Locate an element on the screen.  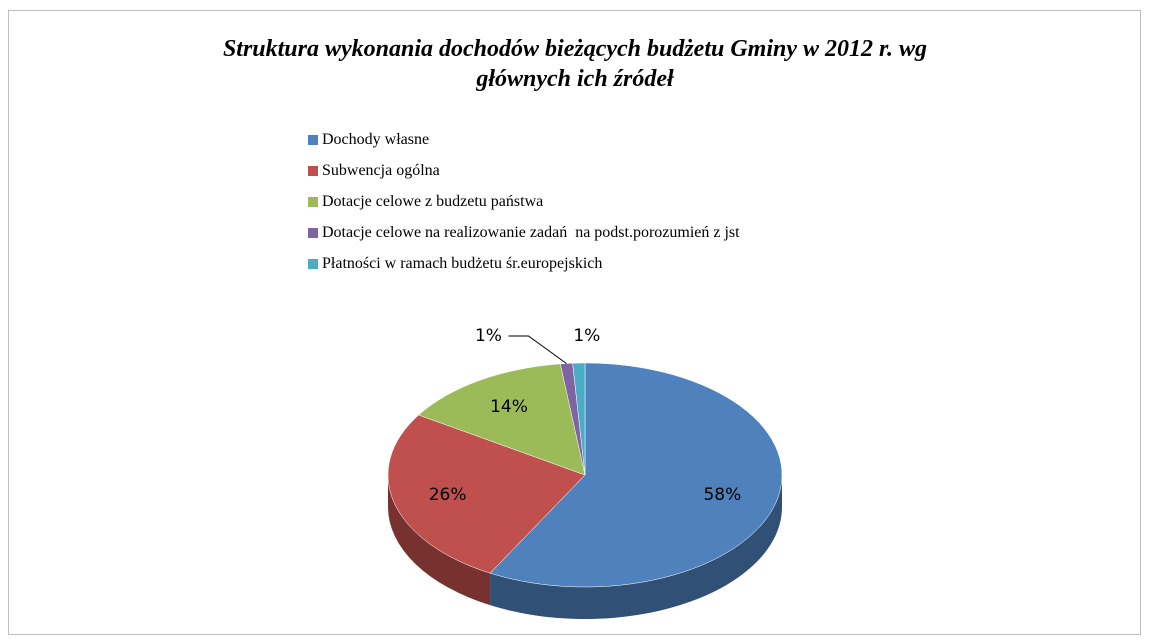
legend-item: Dochody własne is located at coordinates (524, 139).